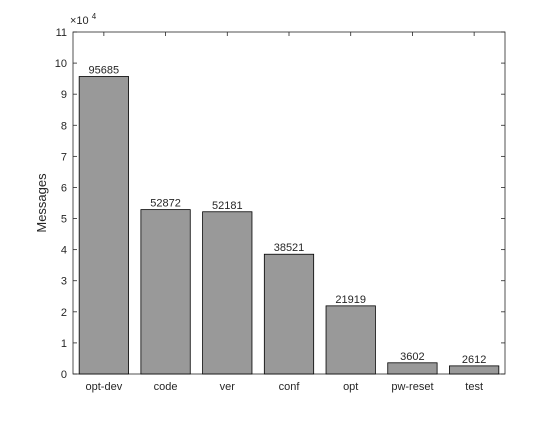  What do you see at coordinates (64, 188) in the screenshot?
I see `y-tick-label: 6` at bounding box center [64, 188].